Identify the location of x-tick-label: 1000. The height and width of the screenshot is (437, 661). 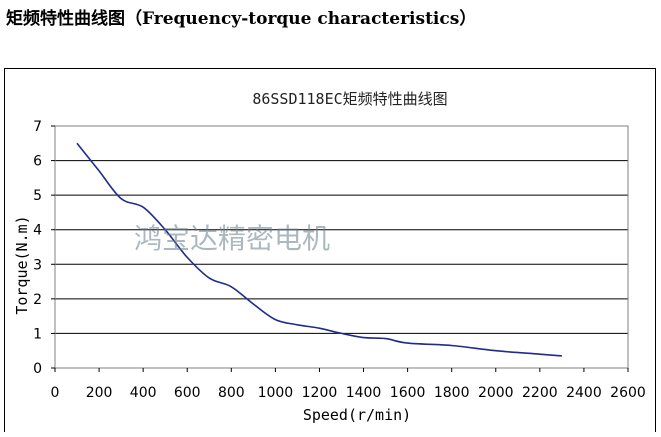
(276, 393).